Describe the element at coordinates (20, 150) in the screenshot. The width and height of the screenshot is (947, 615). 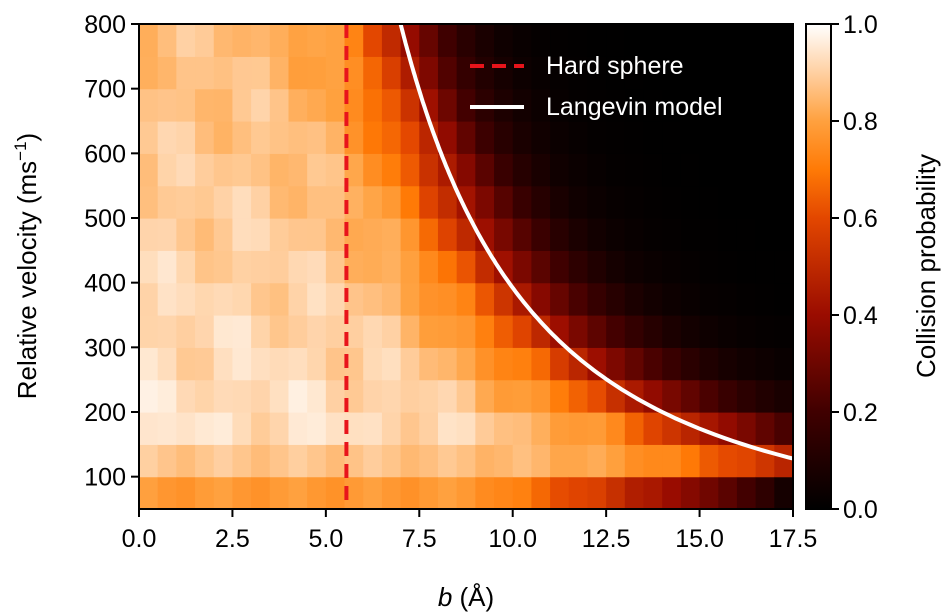
I see `y-axis-label-sup: −1` at that location.